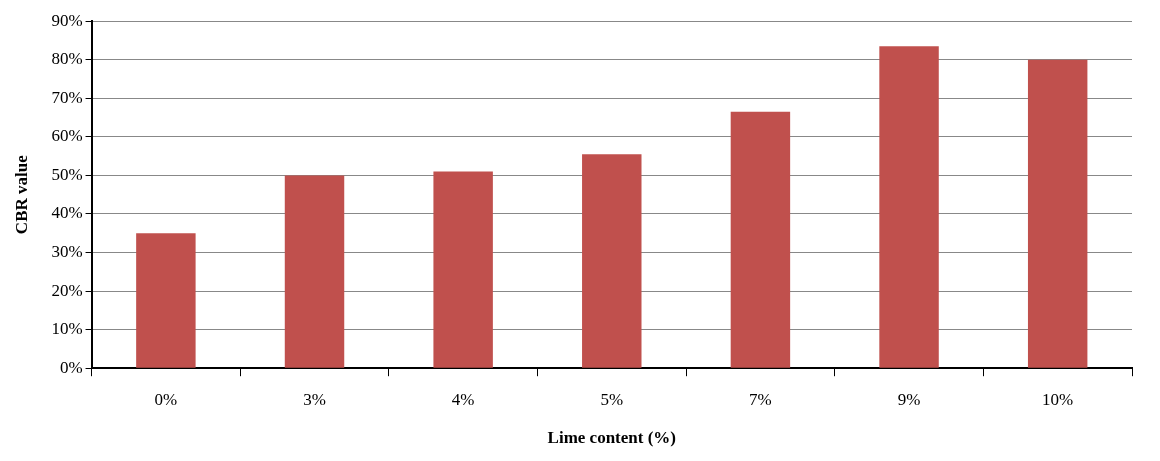 The height and width of the screenshot is (461, 1160). What do you see at coordinates (909, 399) in the screenshot?
I see `x-tick-label: 9%` at bounding box center [909, 399].